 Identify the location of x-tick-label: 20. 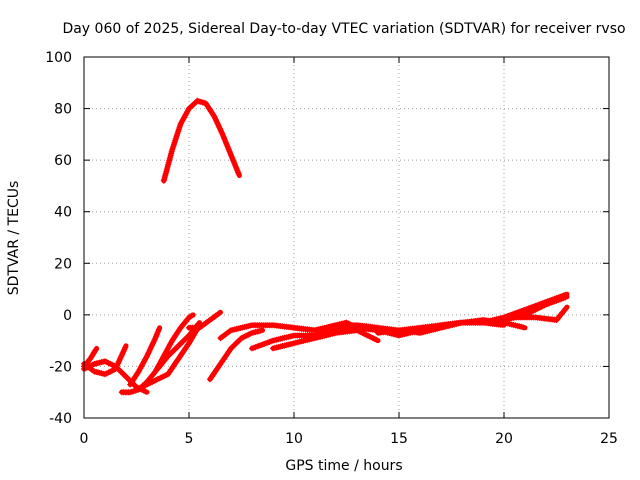
(504, 439).